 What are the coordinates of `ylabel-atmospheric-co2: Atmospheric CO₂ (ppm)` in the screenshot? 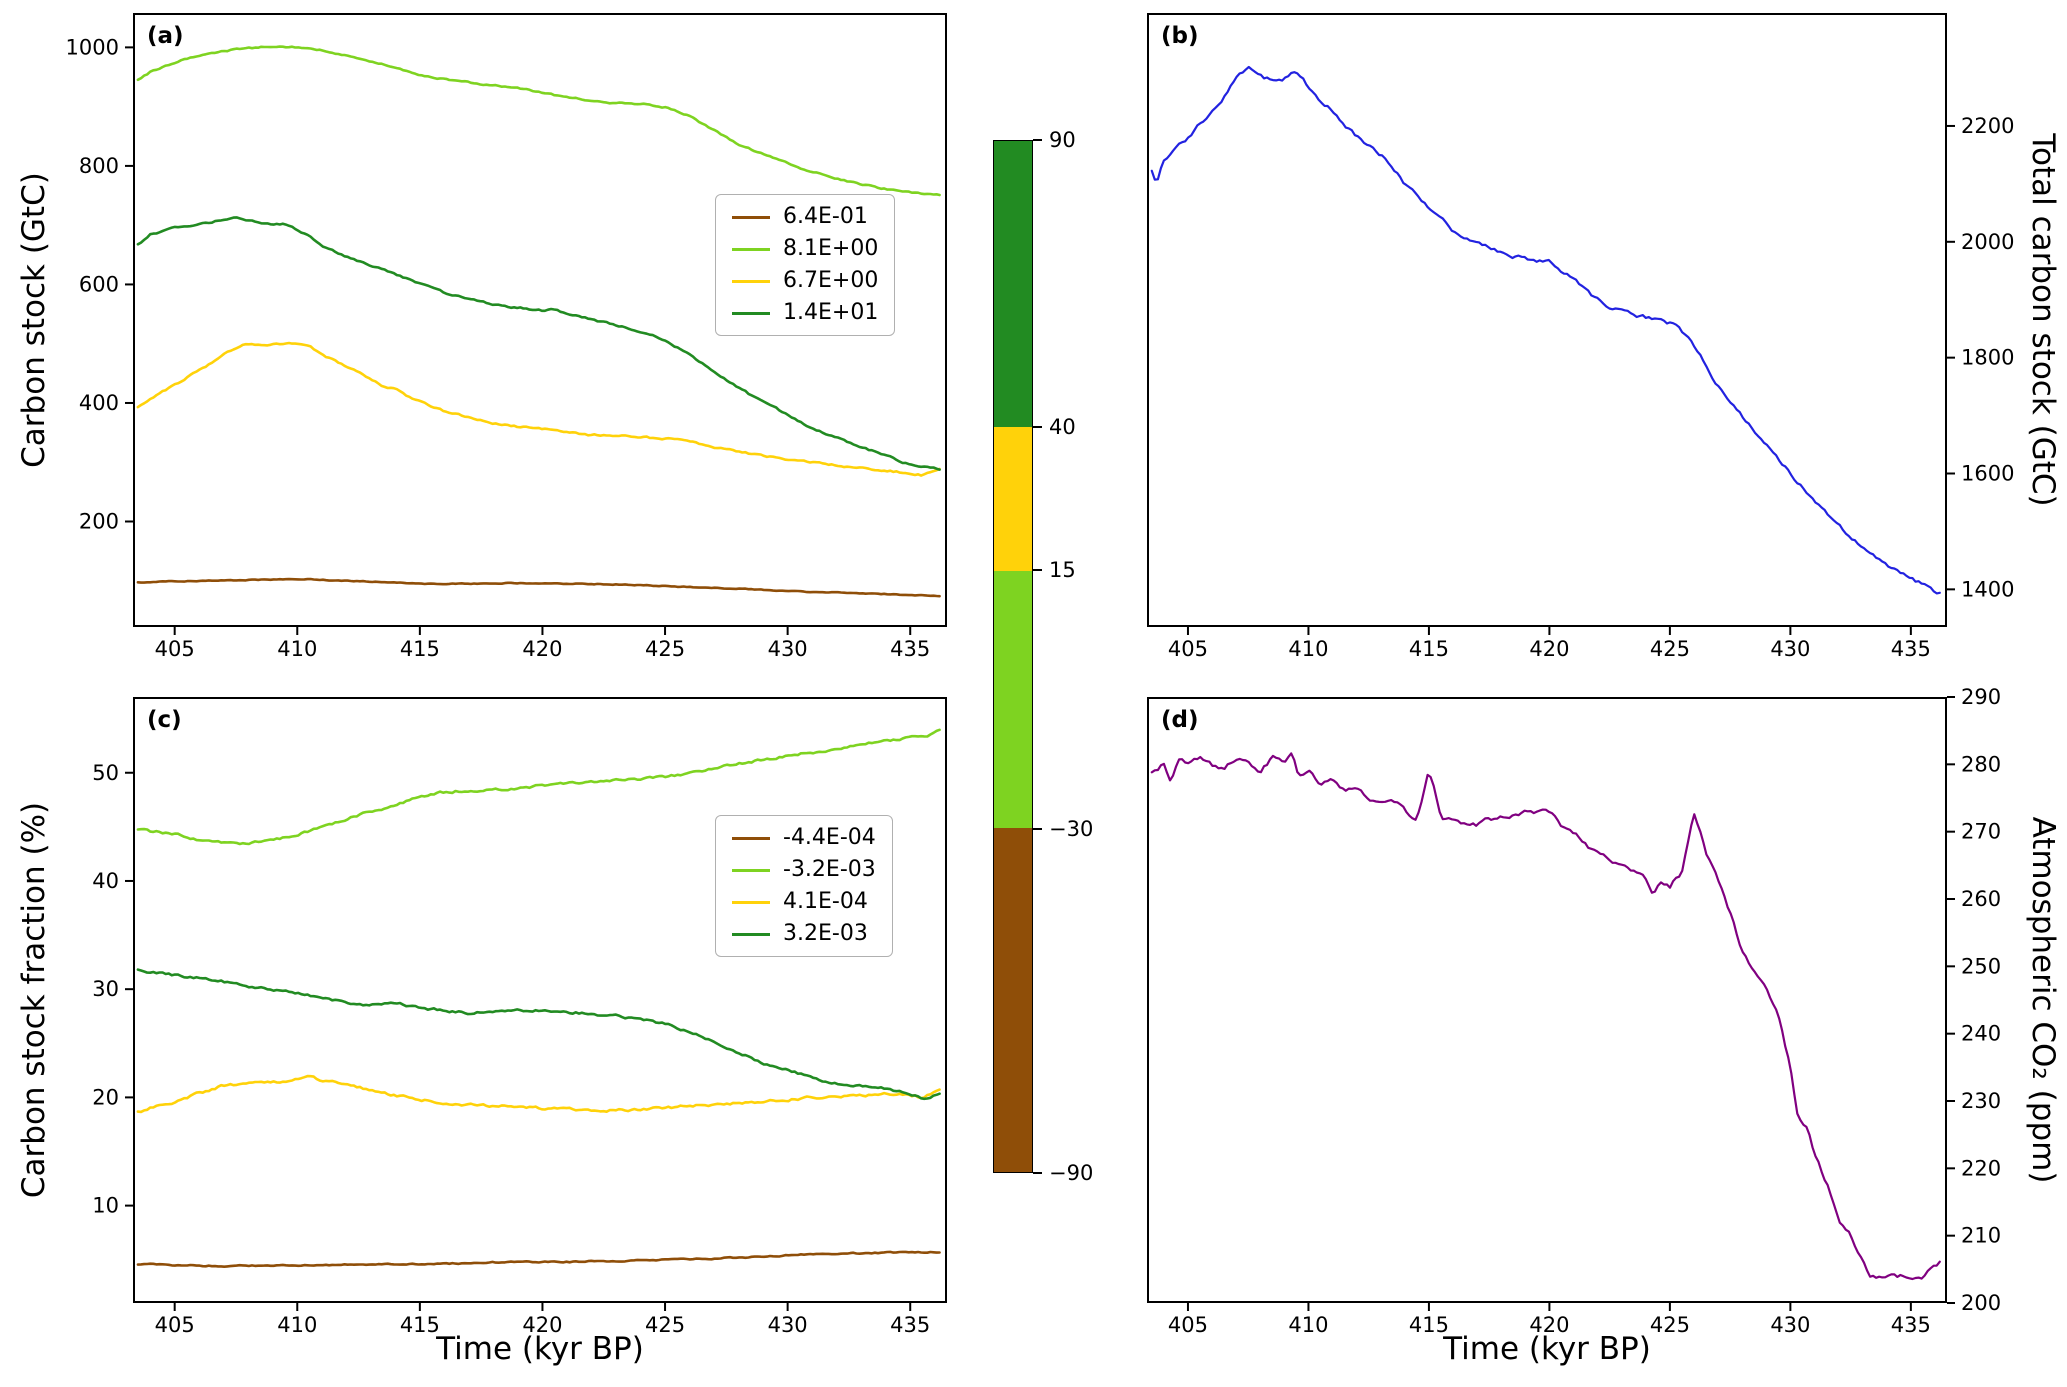 It's located at (2043, 1000).